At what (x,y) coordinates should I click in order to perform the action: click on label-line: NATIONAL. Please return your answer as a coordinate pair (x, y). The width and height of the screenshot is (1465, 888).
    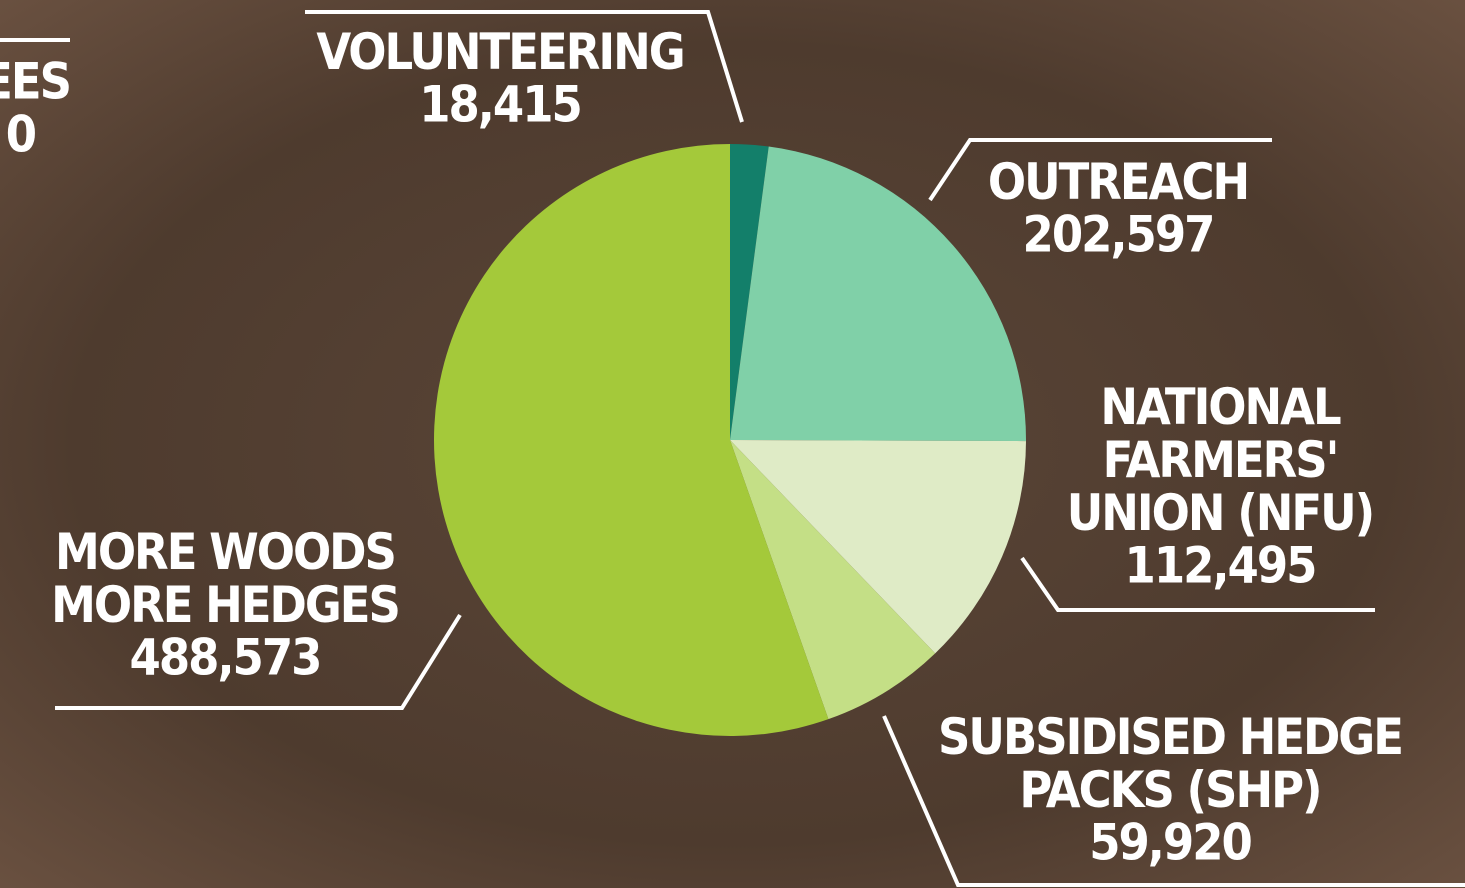
    Looking at the image, I should click on (1220, 407).